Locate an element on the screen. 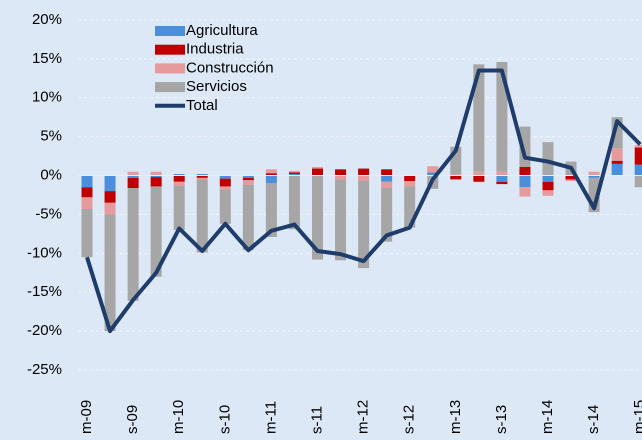 The width and height of the screenshot is (642, 440). y-tick-label: -25% is located at coordinates (44, 369).